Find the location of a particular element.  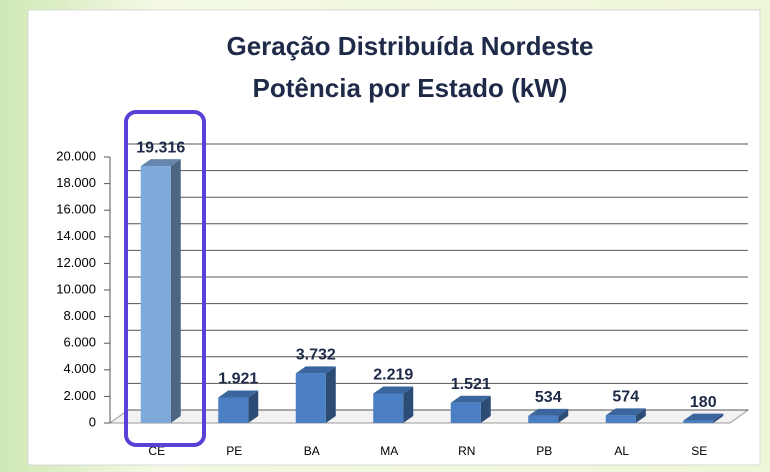

x-tick-label: PB is located at coordinates (544, 451).